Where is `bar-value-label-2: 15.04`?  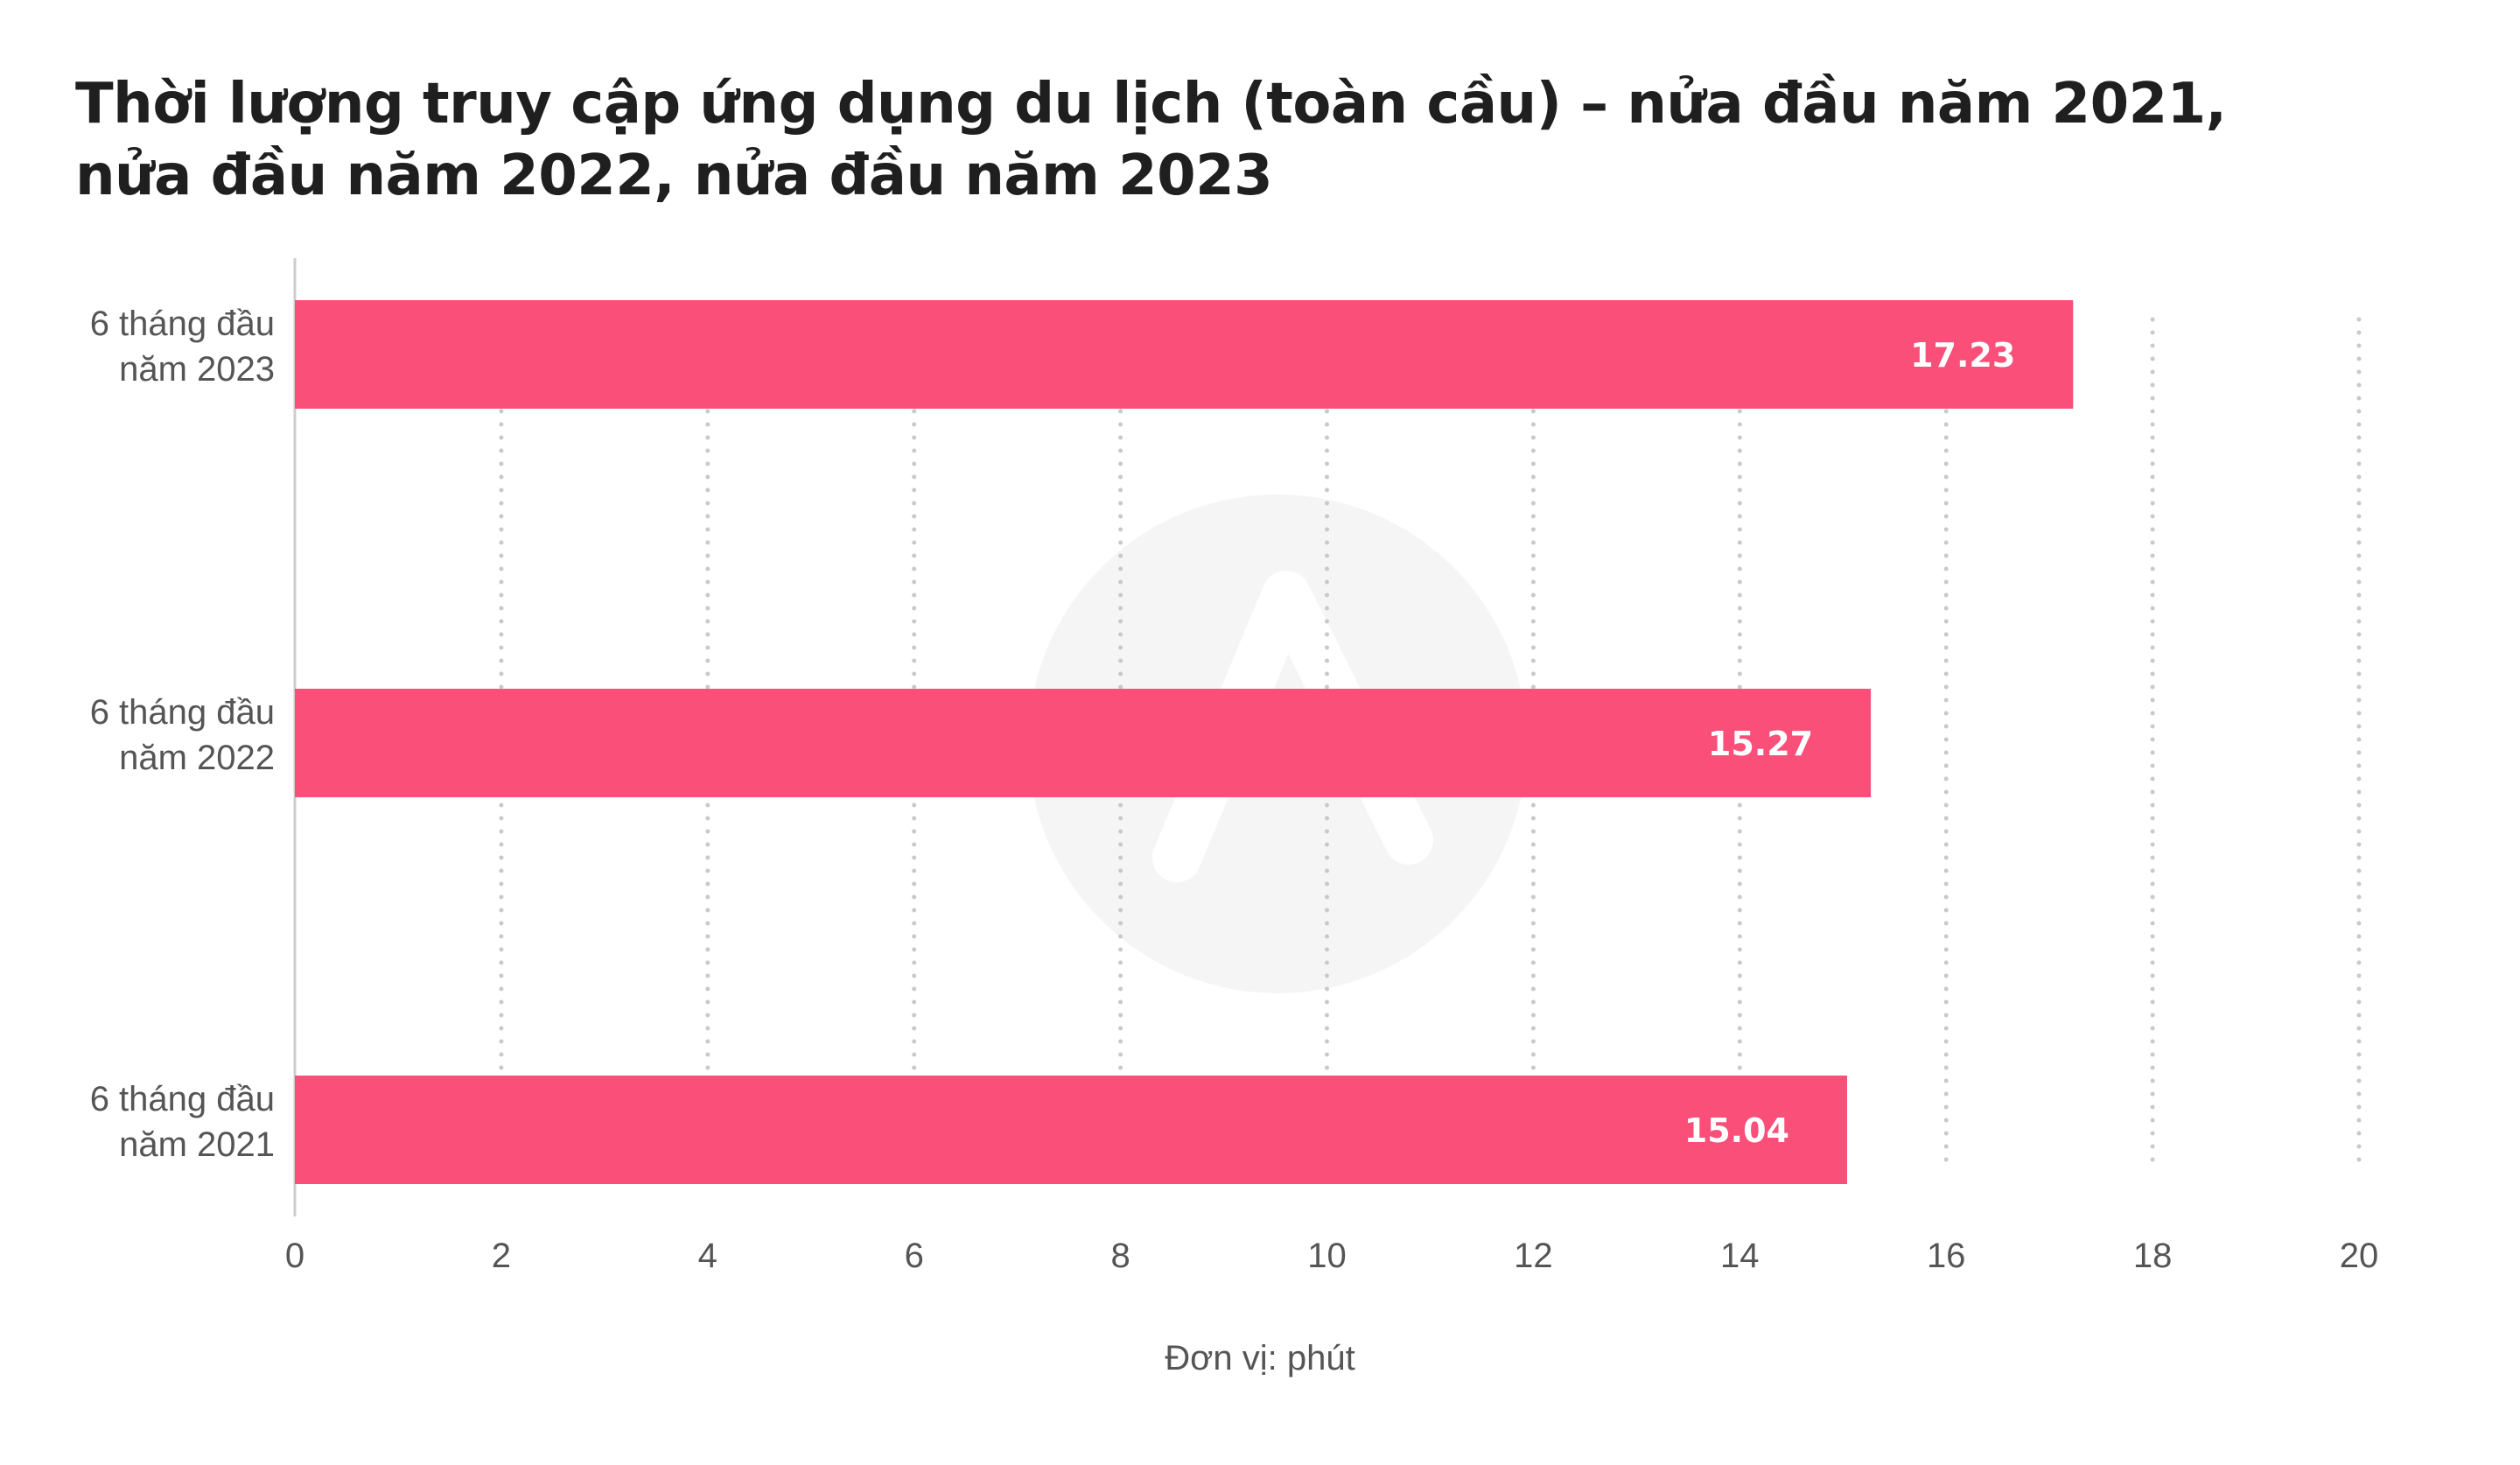
bar-value-label-2: 15.04 is located at coordinates (1736, 1130).